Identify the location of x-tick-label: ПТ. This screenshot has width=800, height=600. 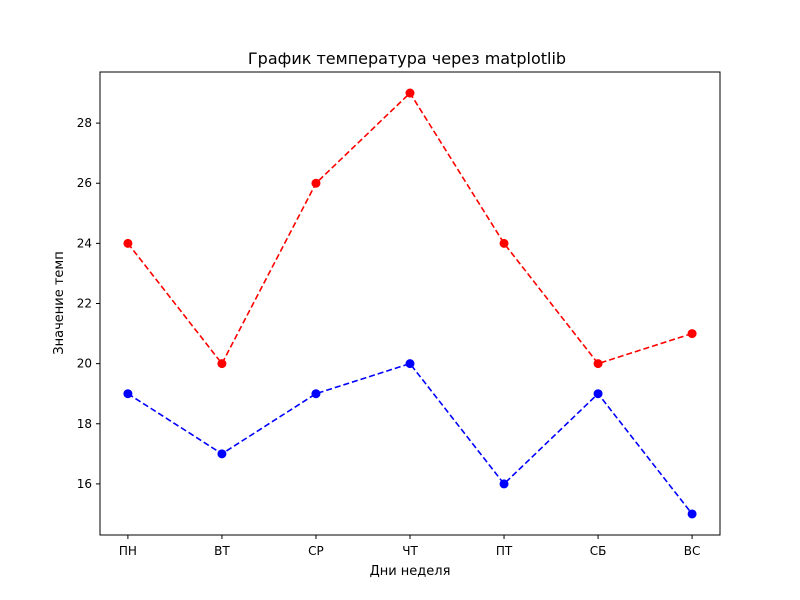
(504, 551).